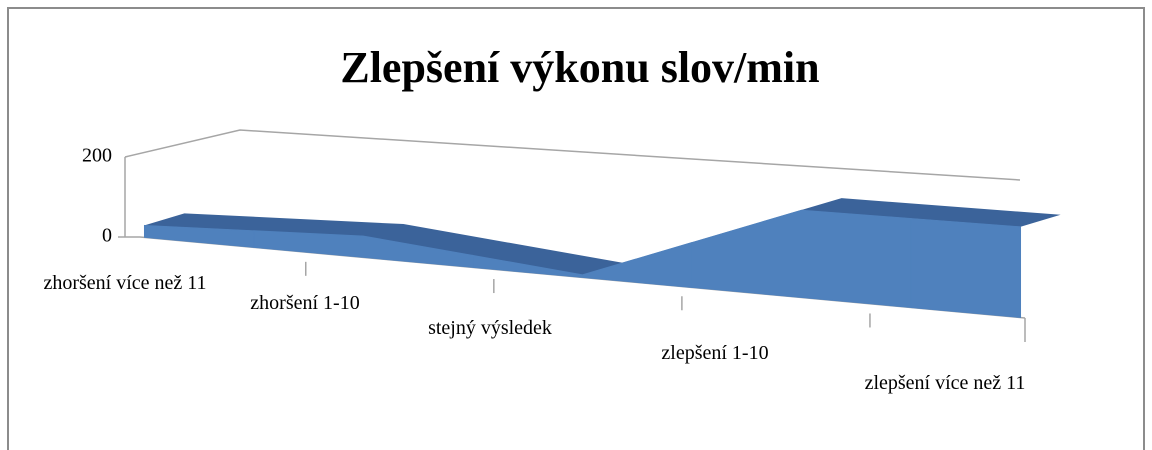  Describe the element at coordinates (97, 156) in the screenshot. I see `y-tick-label: 200` at that location.